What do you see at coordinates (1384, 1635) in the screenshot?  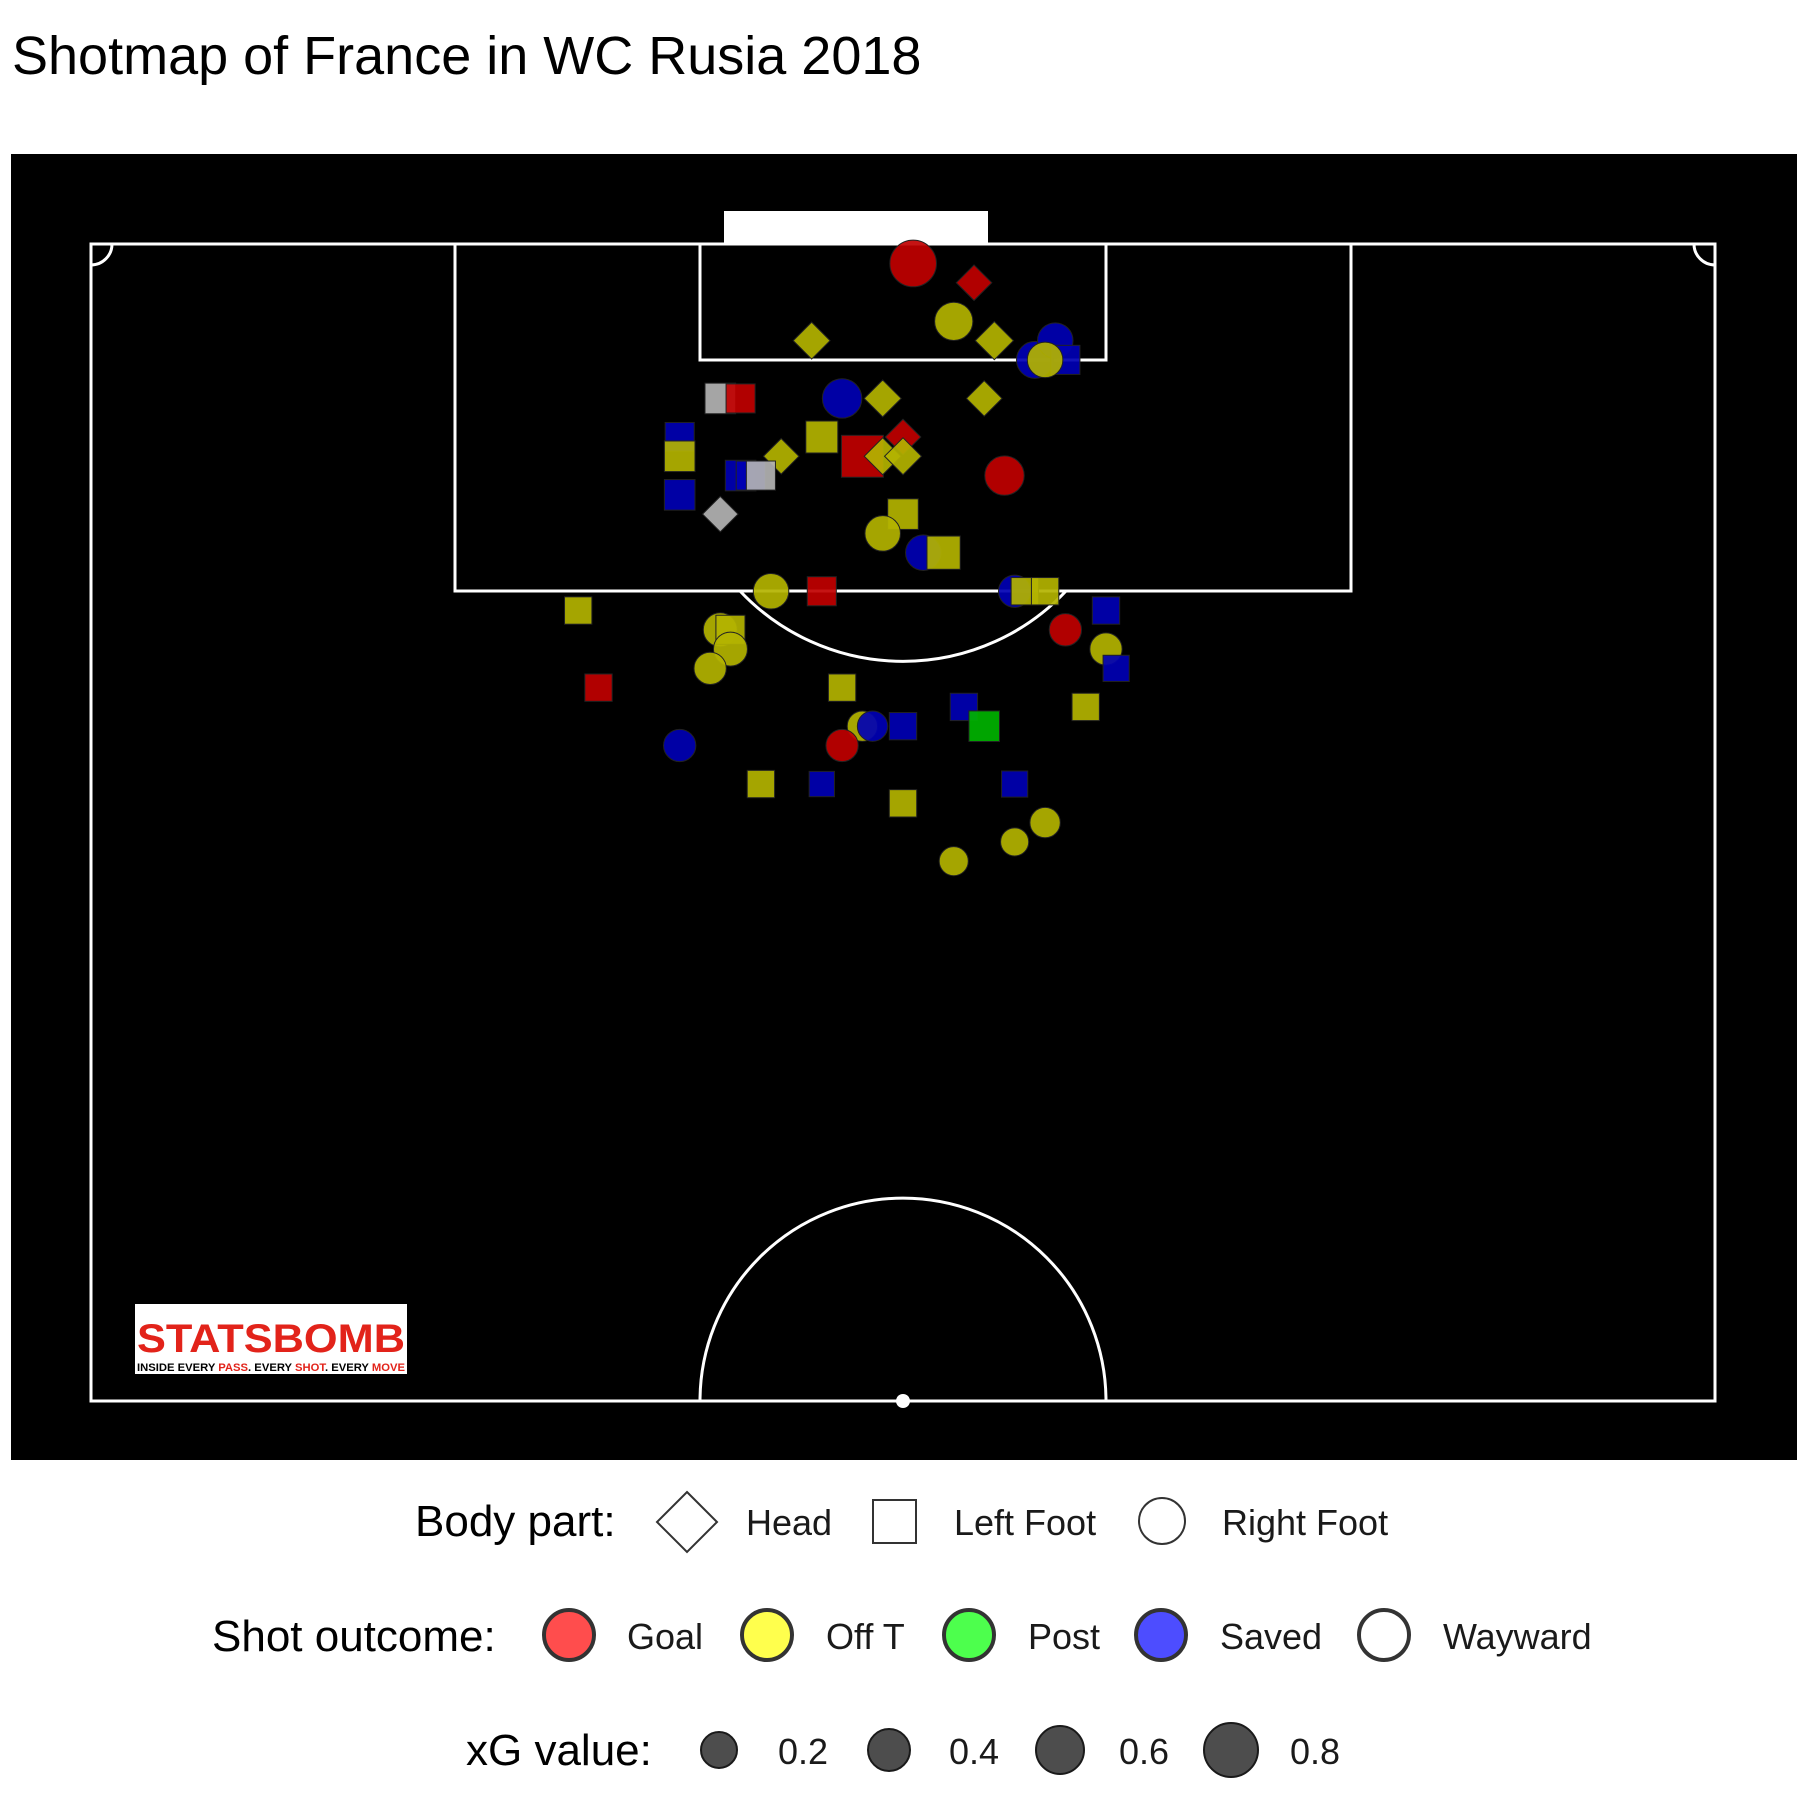 I see `legend-wayward-icon` at bounding box center [1384, 1635].